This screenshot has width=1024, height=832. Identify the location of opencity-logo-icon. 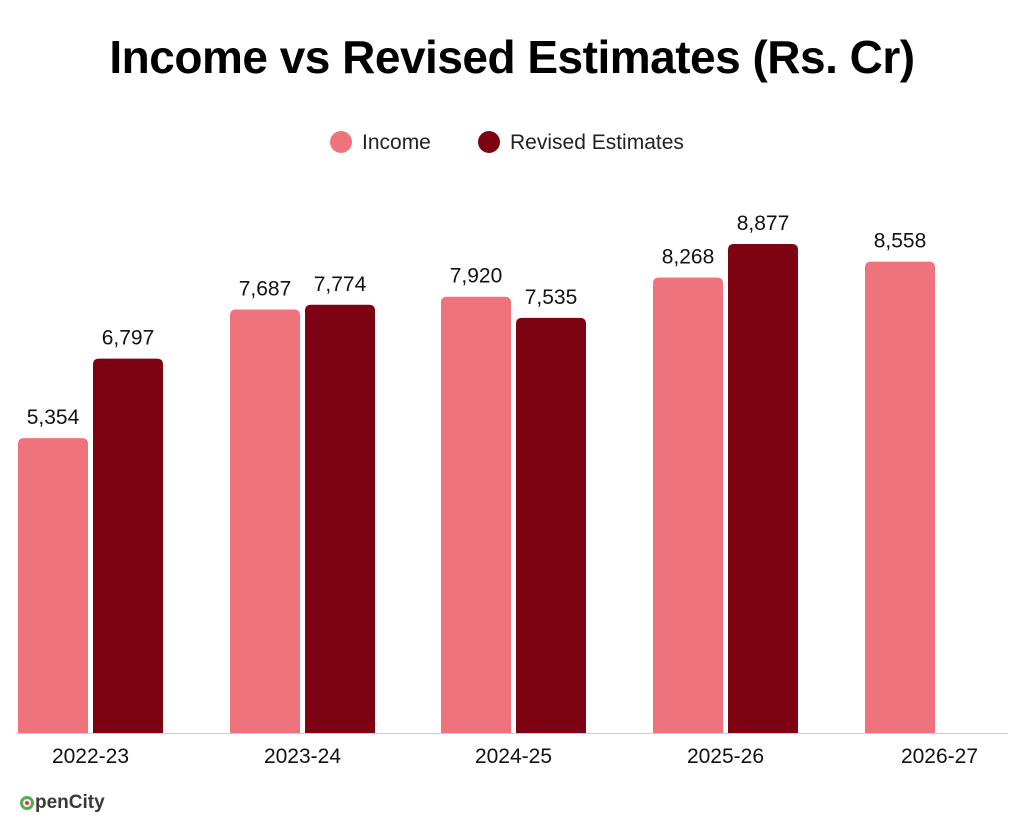
(27, 803).